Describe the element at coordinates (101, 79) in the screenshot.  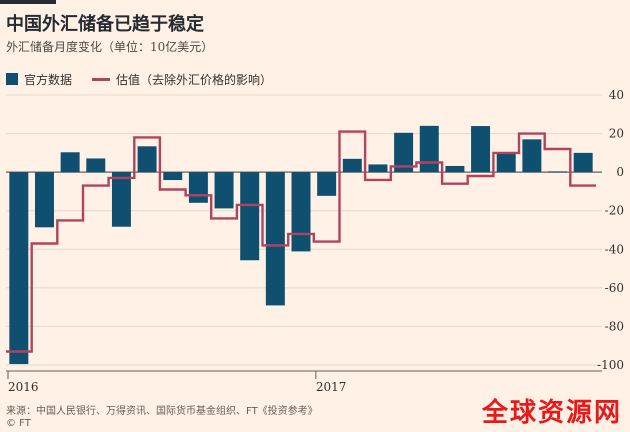
I see `legend-line-swatch` at that location.